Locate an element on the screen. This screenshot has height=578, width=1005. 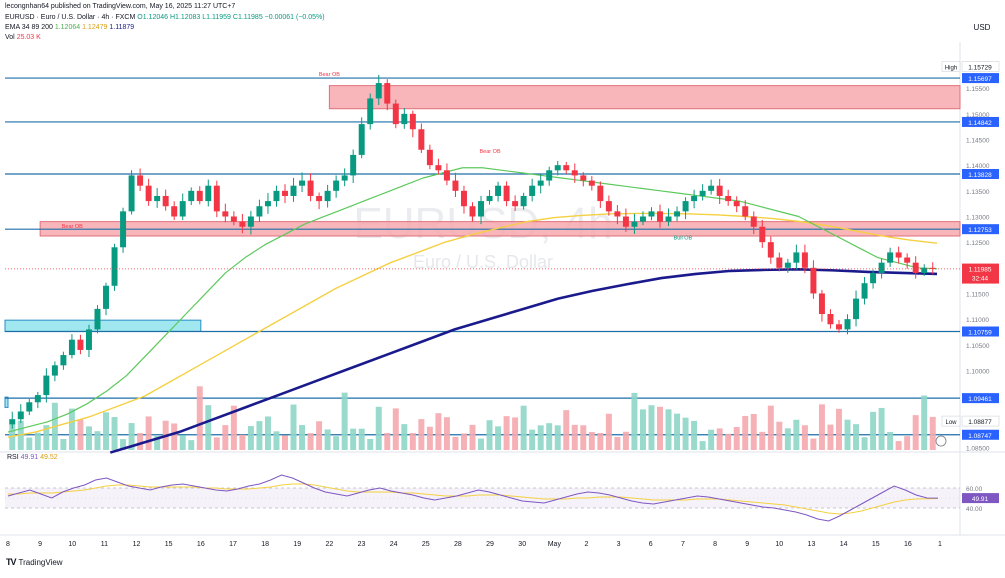
ema-34-value: 1.12064 is located at coordinates (67, 27).